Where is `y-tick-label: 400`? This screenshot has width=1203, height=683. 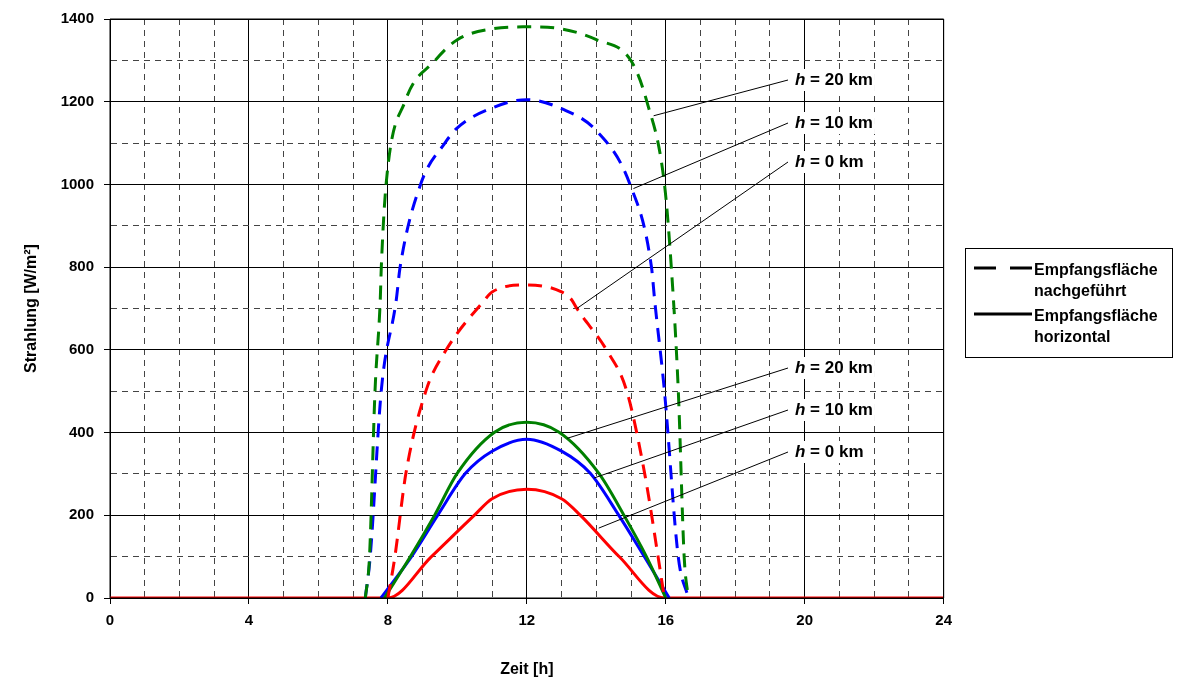 y-tick-label: 400 is located at coordinates (81, 431).